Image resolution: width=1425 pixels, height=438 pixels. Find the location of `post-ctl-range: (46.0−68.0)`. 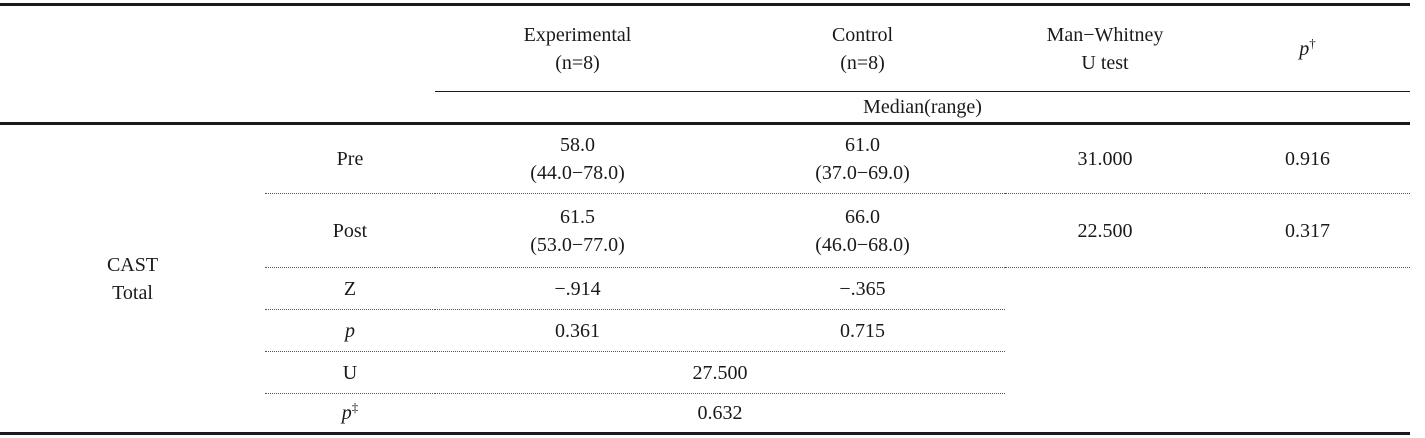

post-ctl-range: (46.0−68.0) is located at coordinates (862, 244).